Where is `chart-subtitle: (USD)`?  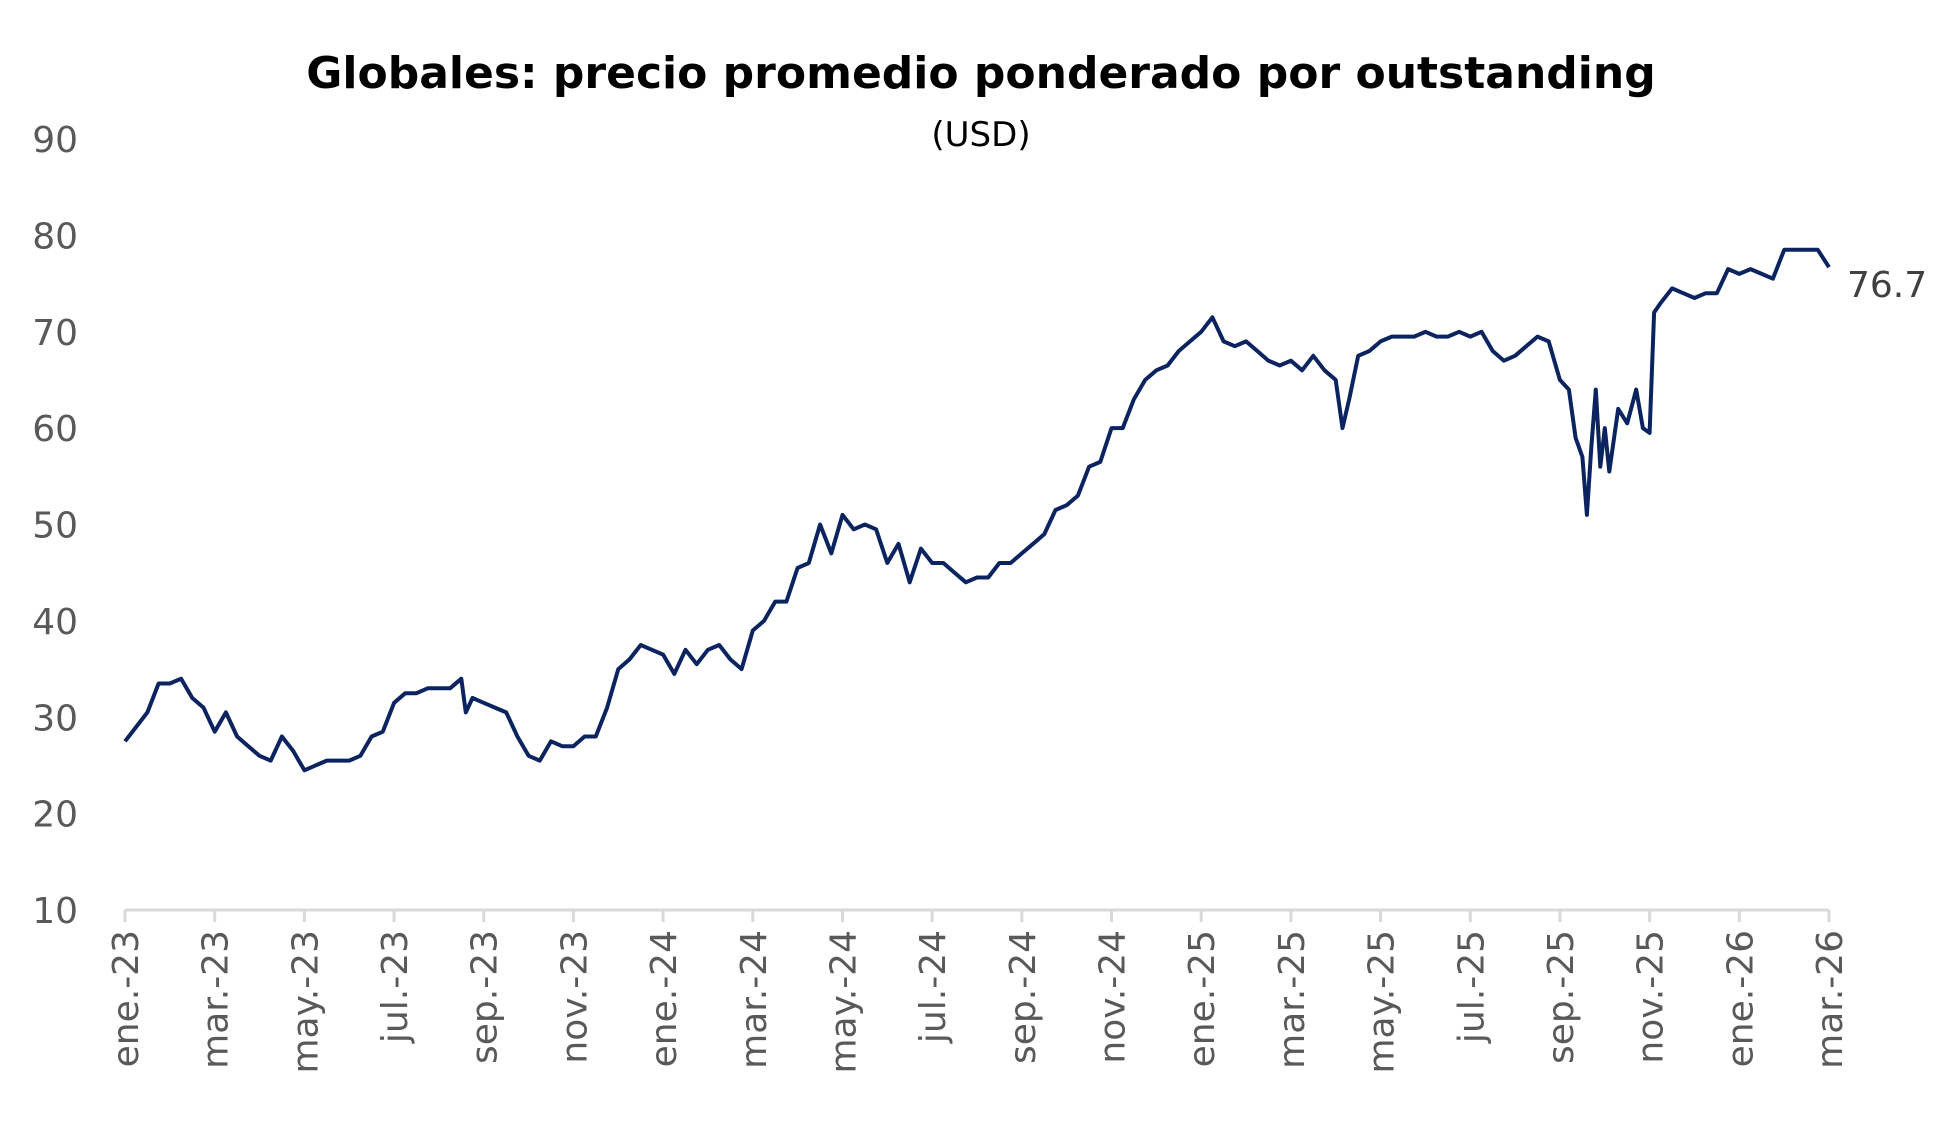
chart-subtitle: (USD) is located at coordinates (980, 135).